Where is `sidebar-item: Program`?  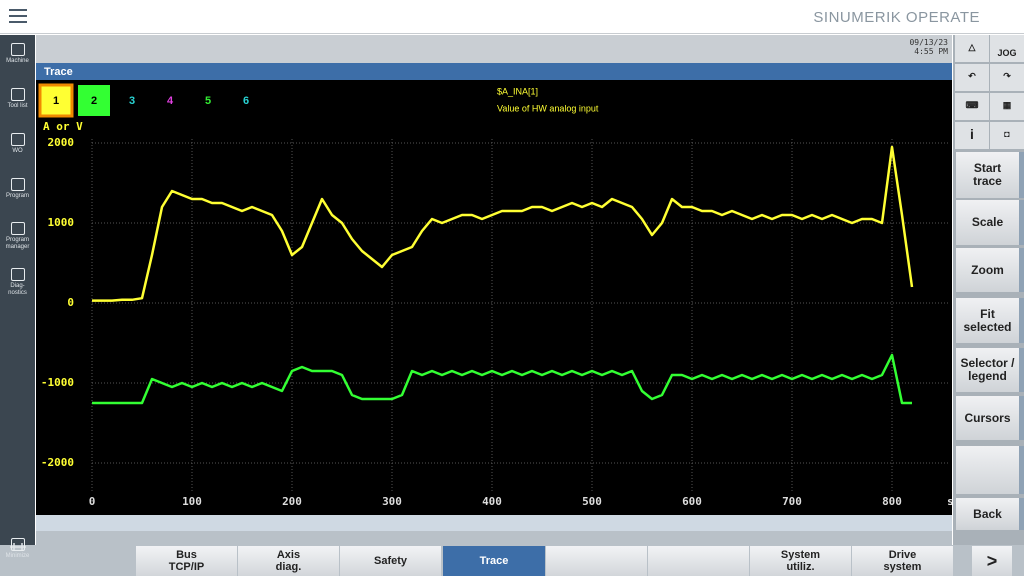
sidebar-item: Program is located at coordinates (17, 189).